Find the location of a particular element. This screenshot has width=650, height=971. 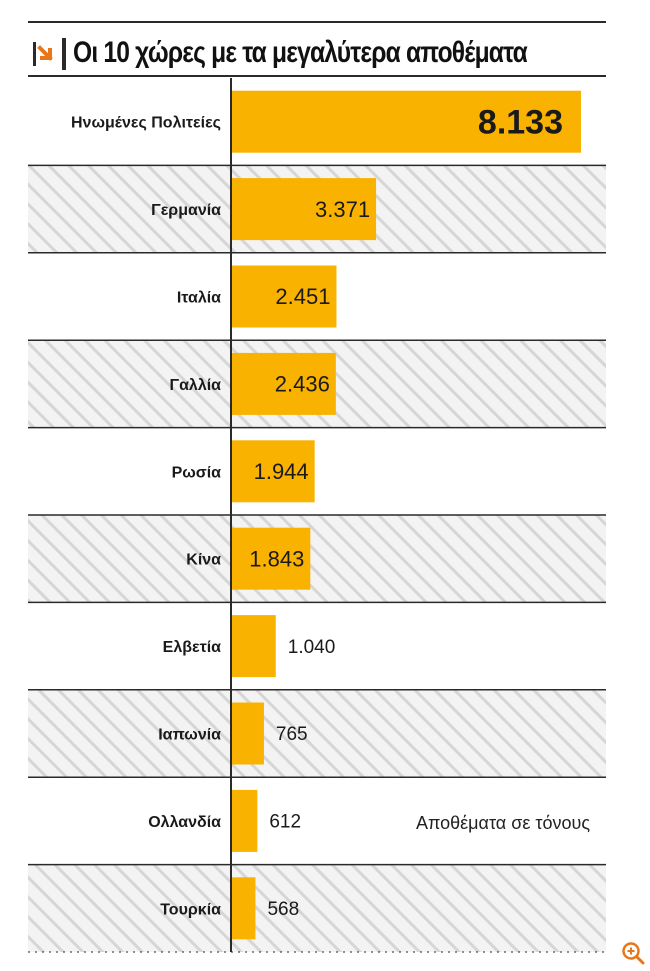

value-label: 568 is located at coordinates (283, 909).